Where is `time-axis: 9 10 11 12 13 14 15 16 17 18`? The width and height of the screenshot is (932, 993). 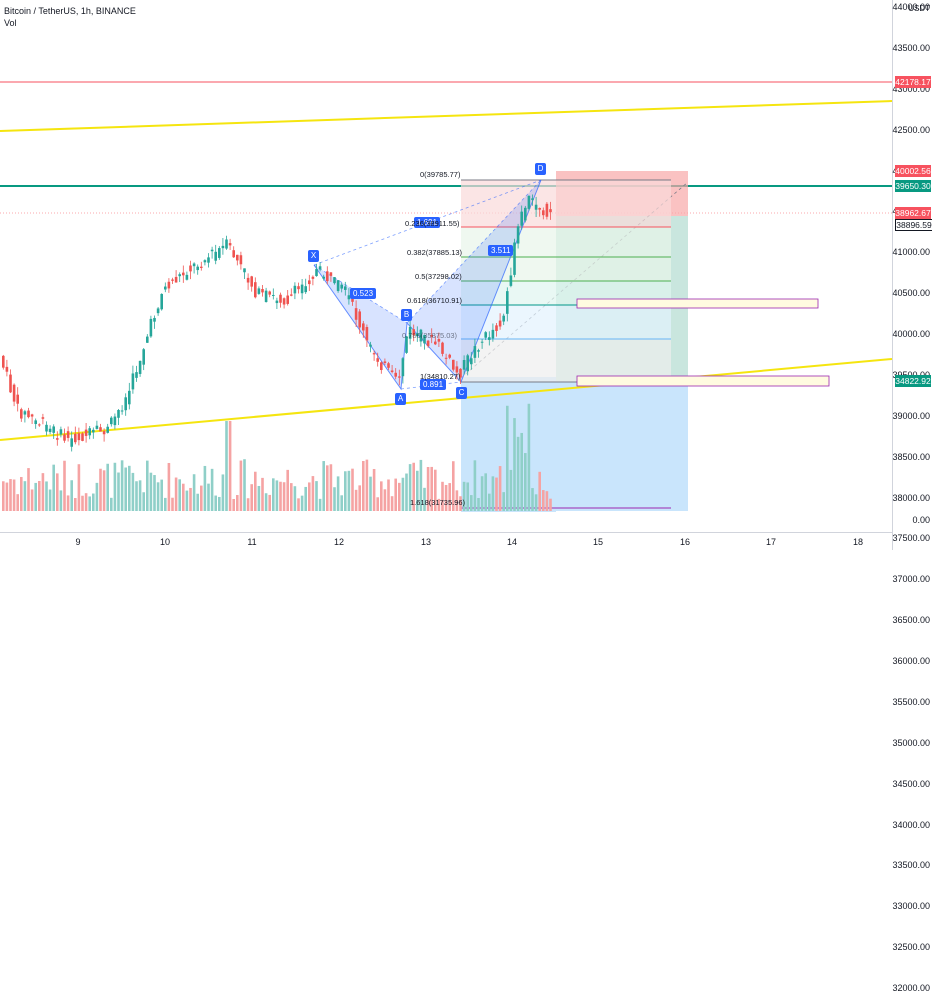
time-axis: 9 10 11 12 13 14 15 16 17 18 is located at coordinates (446, 541).